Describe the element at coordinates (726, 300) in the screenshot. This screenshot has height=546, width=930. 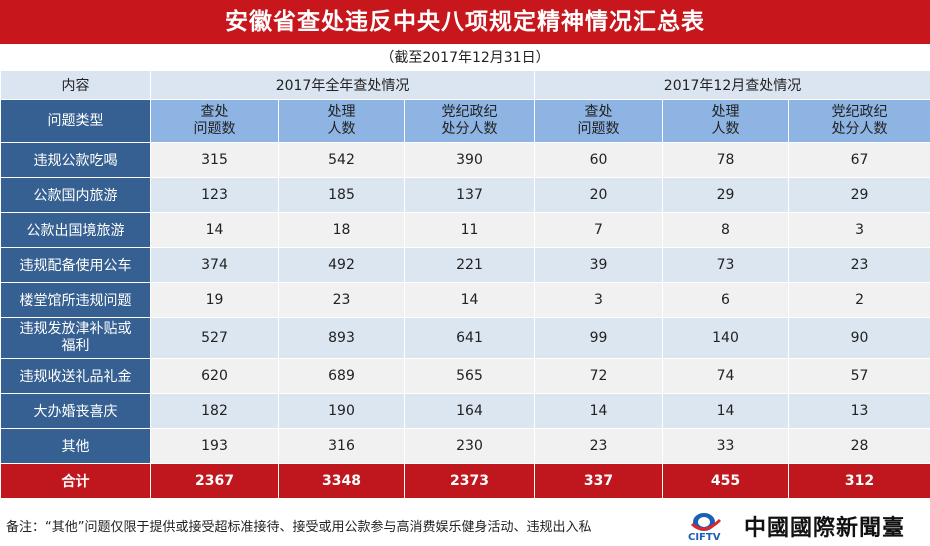
I see `table-cell: 6` at that location.